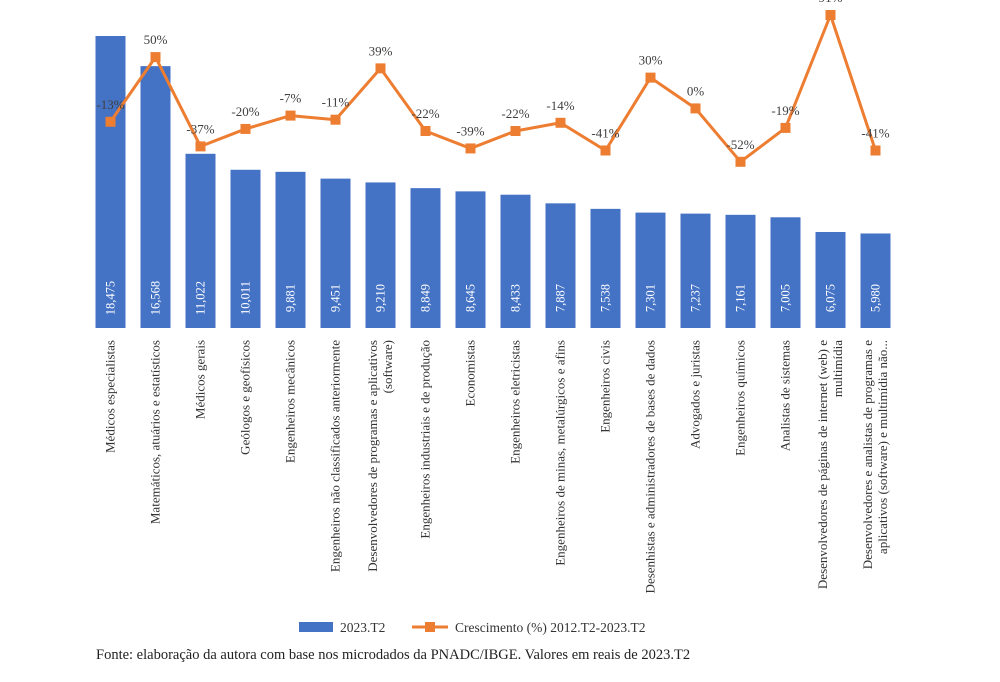  Describe the element at coordinates (651, 60) in the screenshot. I see `growth-label: 30%` at that location.